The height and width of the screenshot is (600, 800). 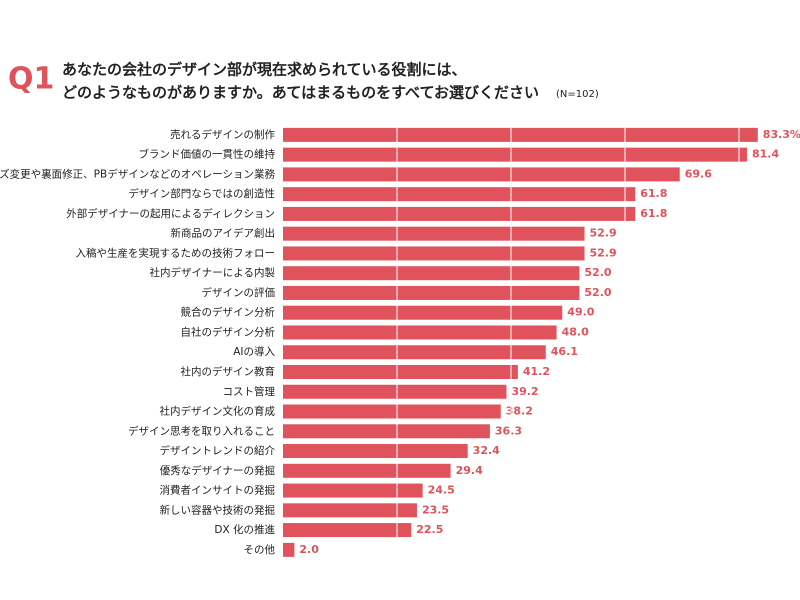 What do you see at coordinates (309, 549) in the screenshot?
I see `value-label: 2.0` at bounding box center [309, 549].